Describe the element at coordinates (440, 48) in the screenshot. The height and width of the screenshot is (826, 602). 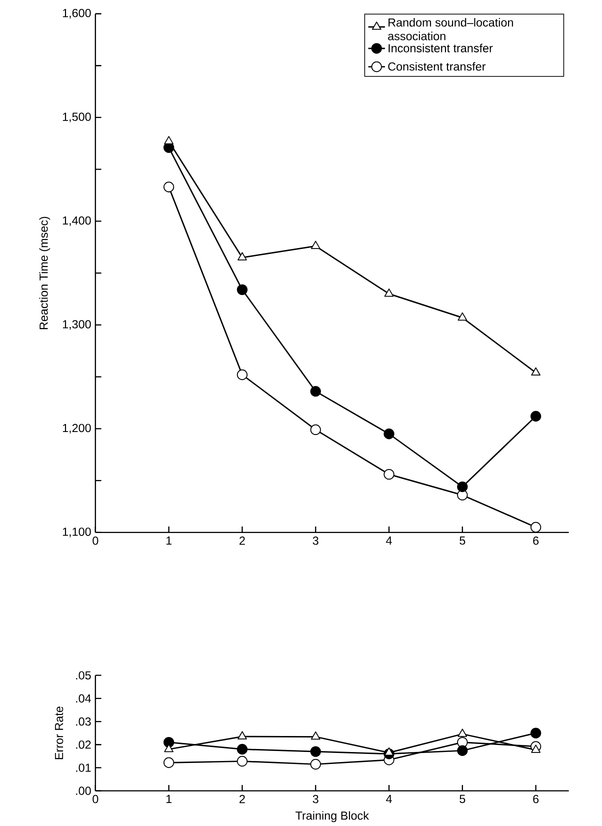
I see `legend-label: Inconsistent transfer` at that location.